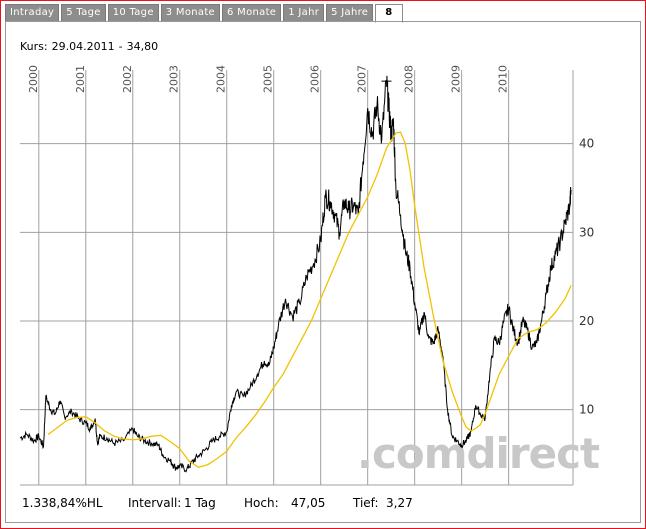  I want to click on tab-max: 8, so click(389, 13).